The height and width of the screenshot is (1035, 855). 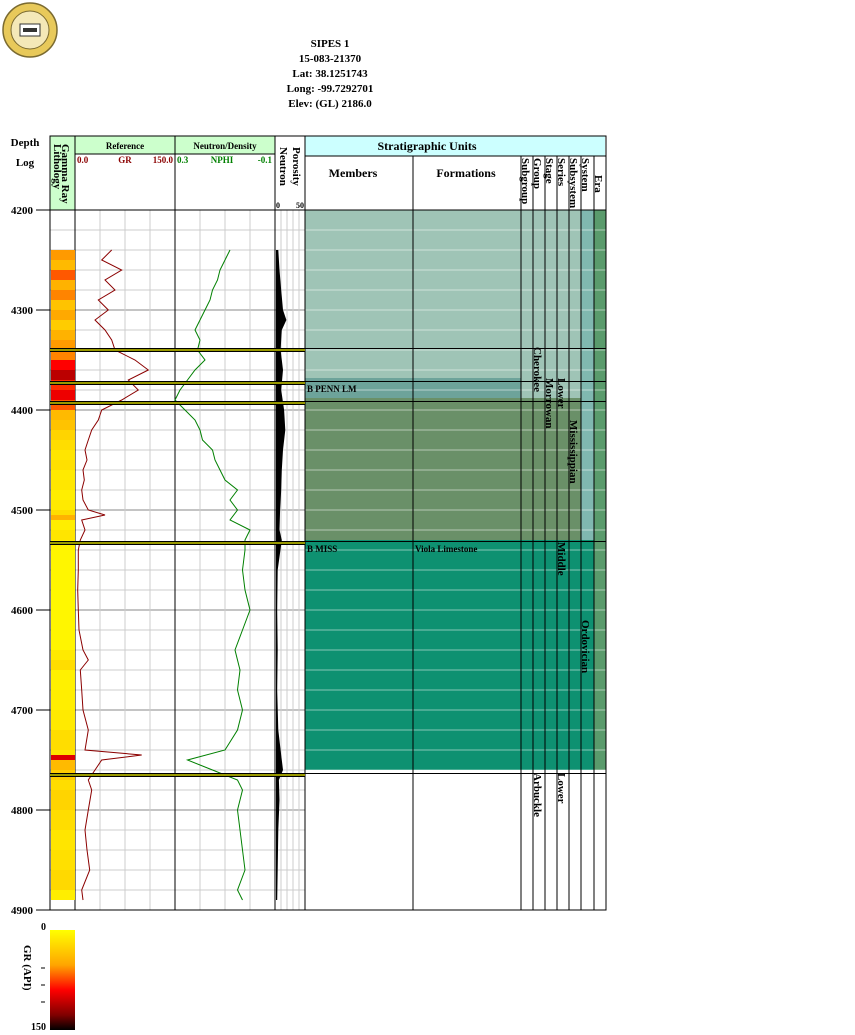 I want to click on system-fill-ord, so click(x=587, y=655).